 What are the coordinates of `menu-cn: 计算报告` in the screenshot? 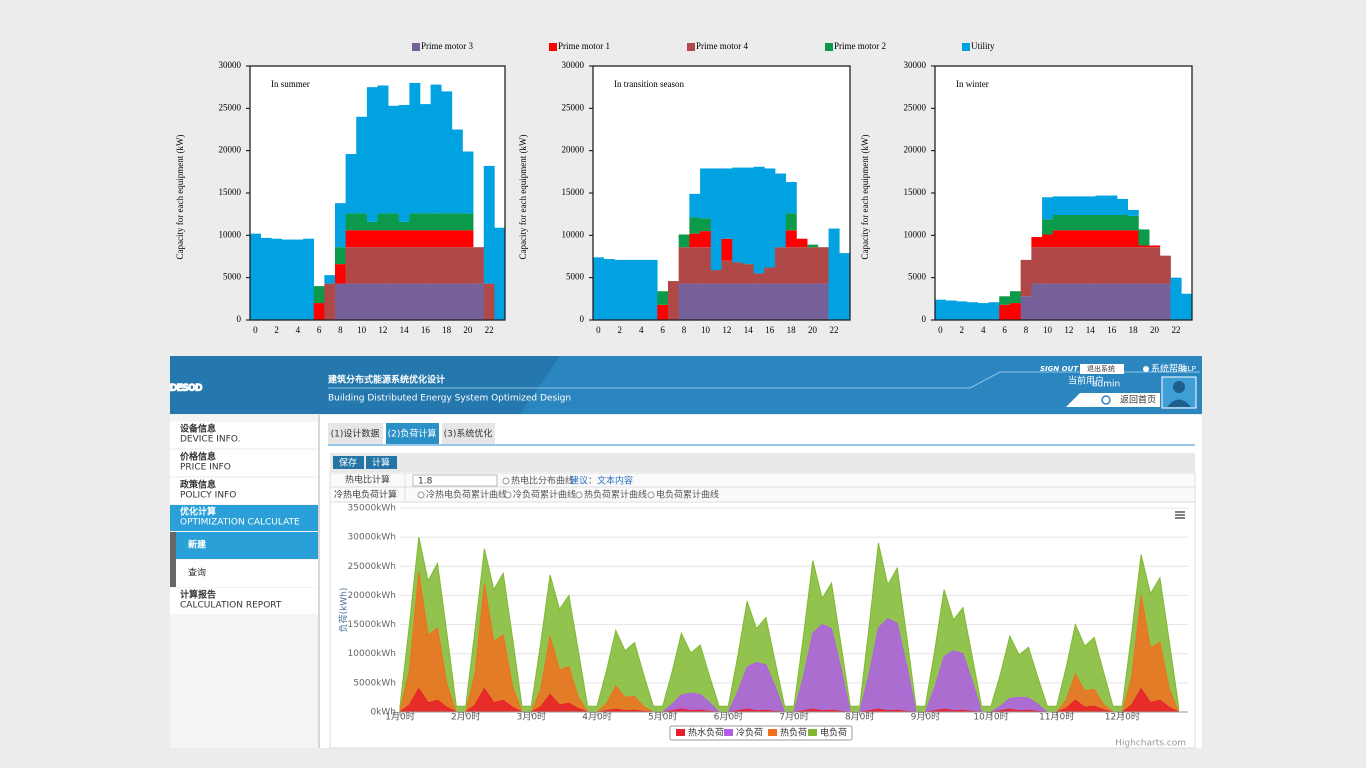 It's located at (198, 595).